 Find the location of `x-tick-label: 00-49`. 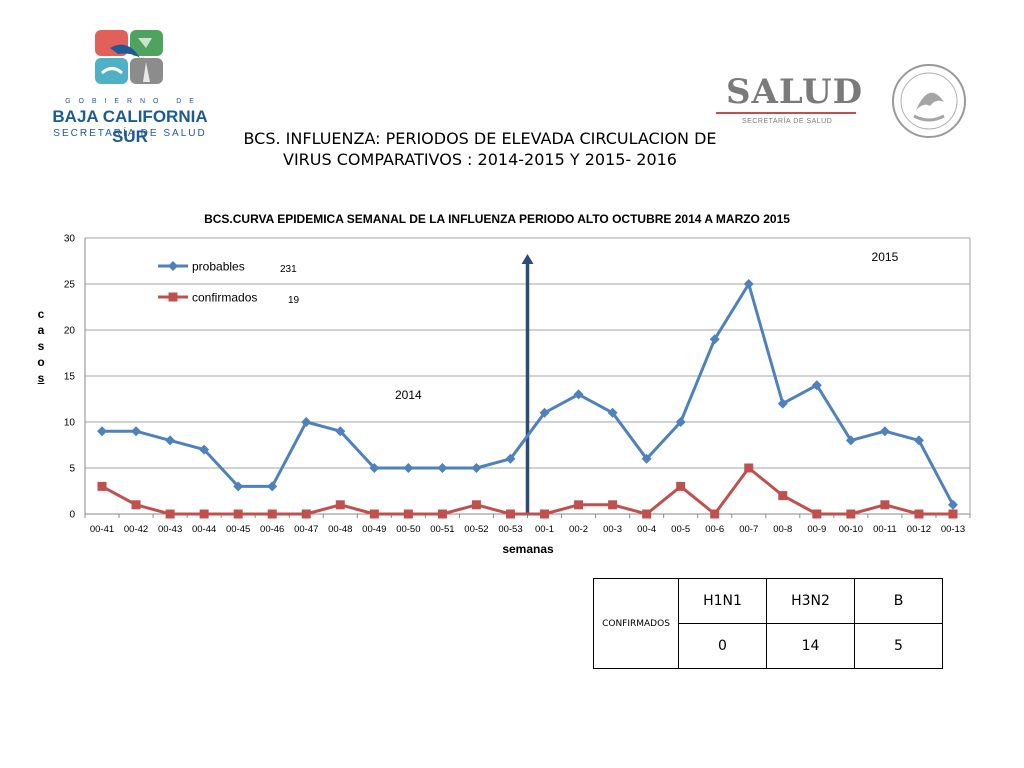

x-tick-label: 00-49 is located at coordinates (374, 529).